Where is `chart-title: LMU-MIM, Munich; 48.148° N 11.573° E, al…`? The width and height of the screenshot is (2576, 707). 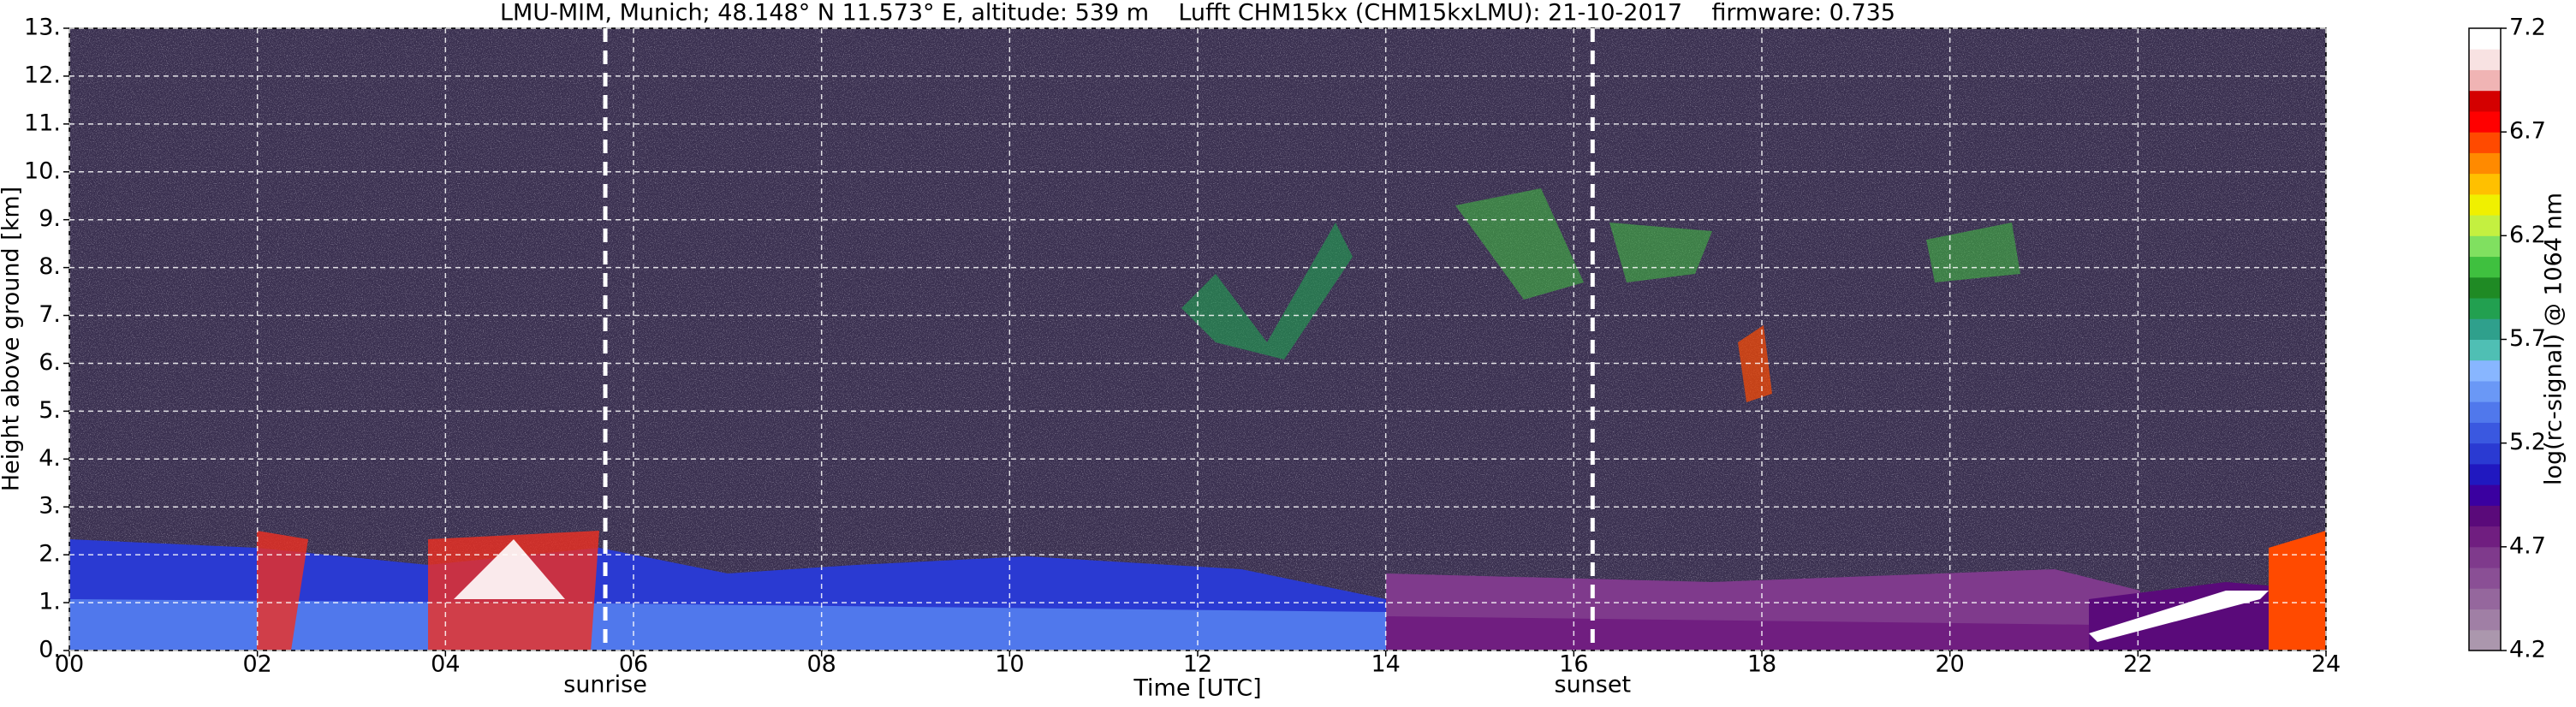 chart-title: LMU-MIM, Munich; 48.148° N 11.573° E, al… is located at coordinates (1197, 13).